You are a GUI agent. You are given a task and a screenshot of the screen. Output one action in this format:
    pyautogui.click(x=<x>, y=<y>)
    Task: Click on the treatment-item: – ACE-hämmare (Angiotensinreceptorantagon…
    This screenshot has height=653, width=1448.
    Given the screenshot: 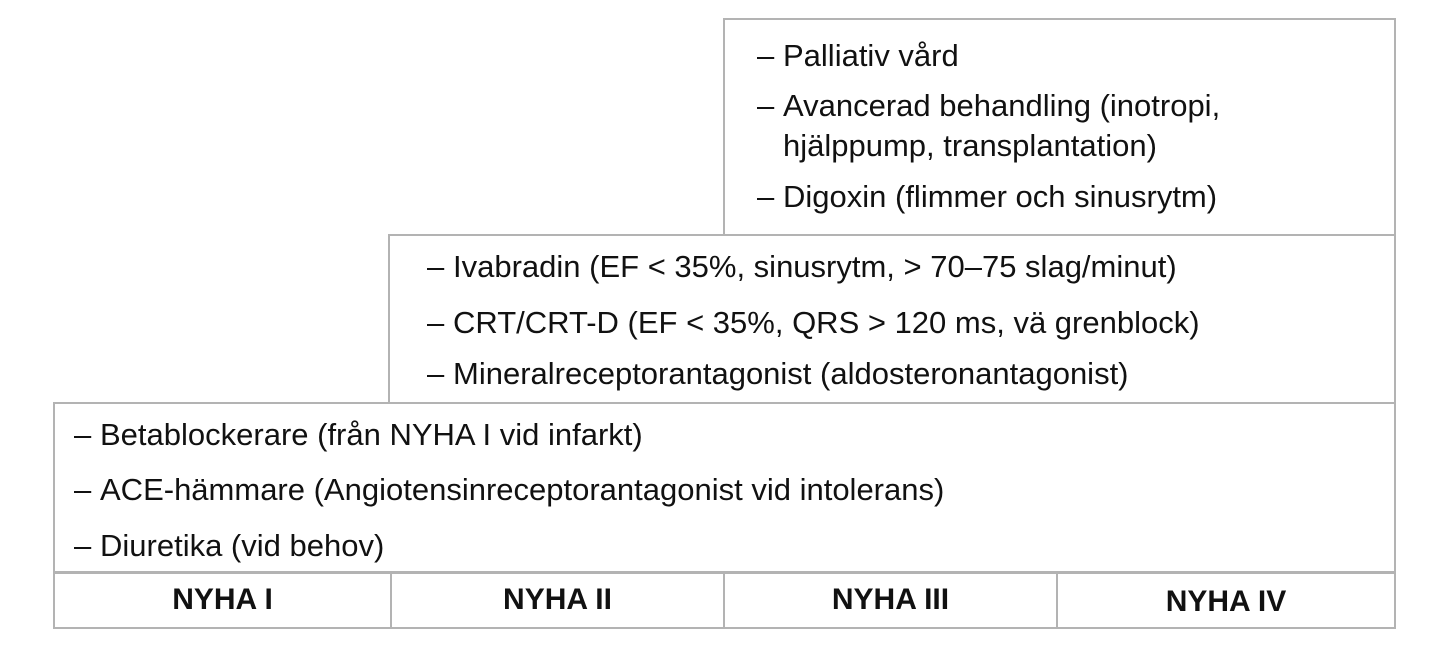 What is the action you would take?
    pyautogui.click(x=509, y=490)
    